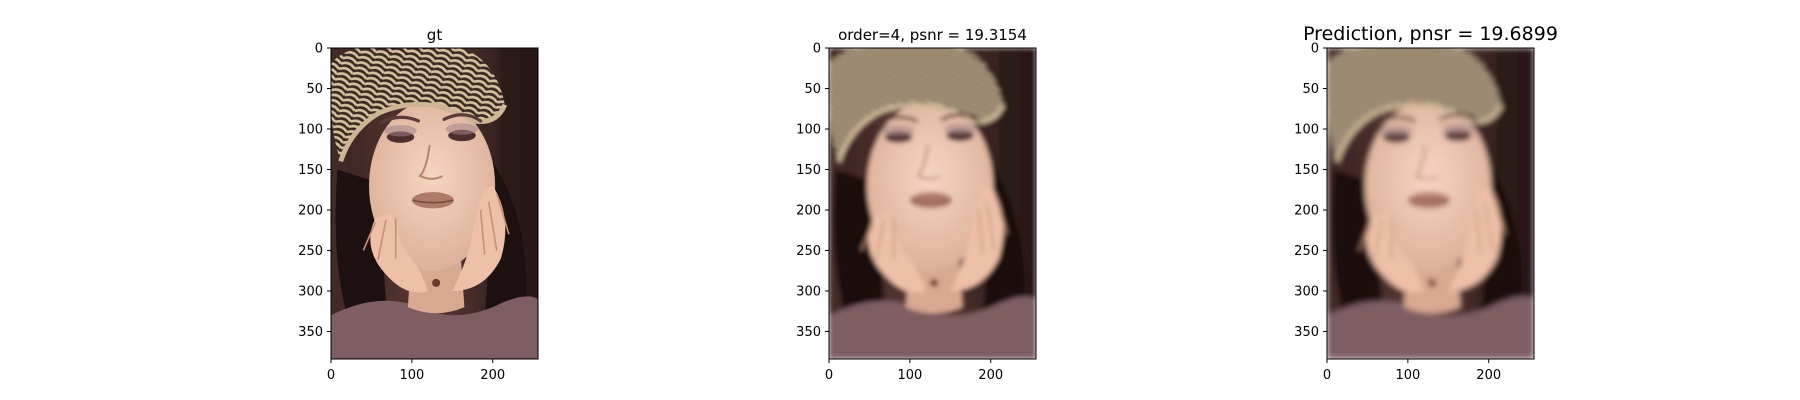 Image resolution: width=1800 pixels, height=400 pixels. I want to click on image-panel-1: gt 0 50 100 150 200 250 300 350 0 100 200, so click(418, 204).